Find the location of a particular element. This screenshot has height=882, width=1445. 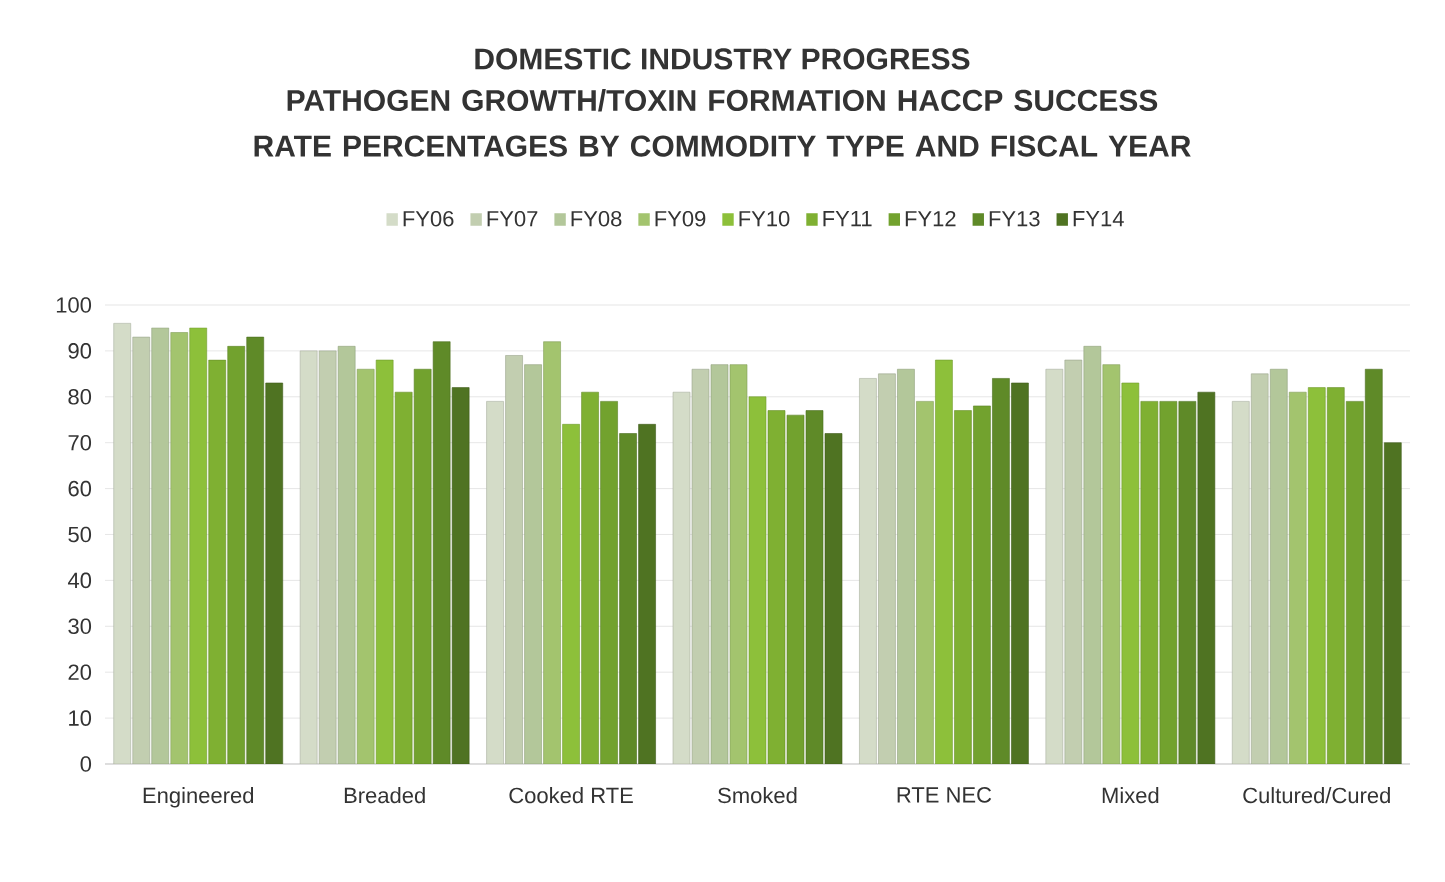

legend-label: FY10 is located at coordinates (764, 218).